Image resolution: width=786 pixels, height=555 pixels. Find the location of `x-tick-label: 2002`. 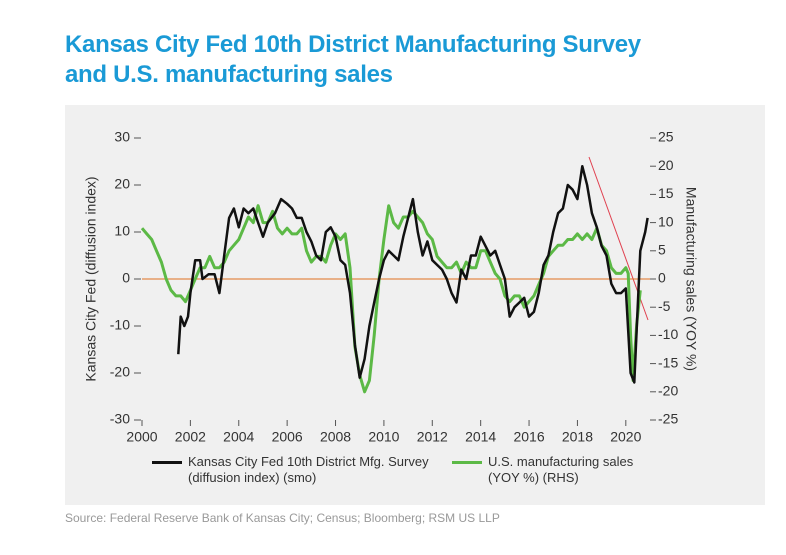

x-tick-label: 2002 is located at coordinates (190, 437).